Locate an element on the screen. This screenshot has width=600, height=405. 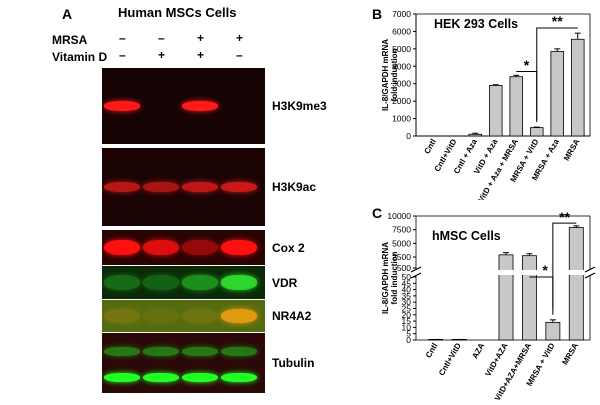
y-tick-label: 4000 is located at coordinates (401, 66).